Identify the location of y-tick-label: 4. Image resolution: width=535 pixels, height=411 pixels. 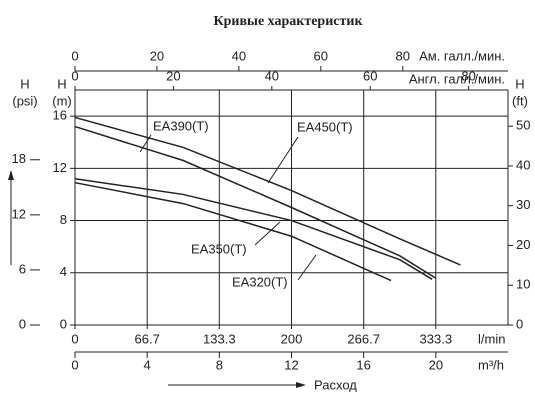
(63, 271).